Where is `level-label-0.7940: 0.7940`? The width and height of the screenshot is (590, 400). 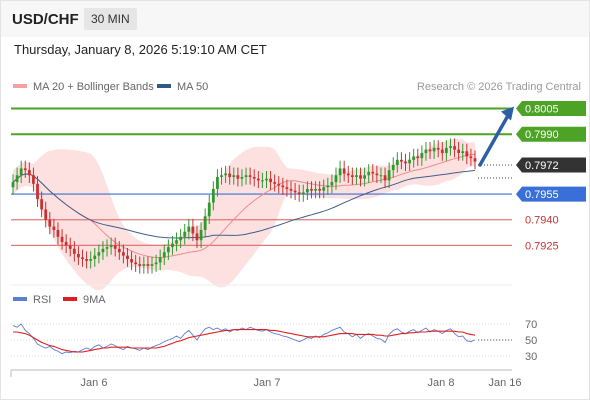 level-label-0.7940: 0.7940 is located at coordinates (542, 221).